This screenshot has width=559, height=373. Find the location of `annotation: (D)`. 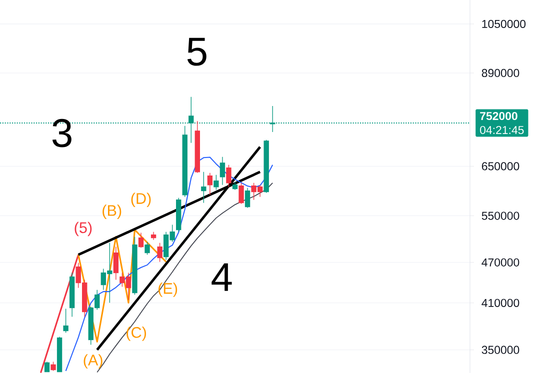

annotation: (D) is located at coordinates (141, 200).